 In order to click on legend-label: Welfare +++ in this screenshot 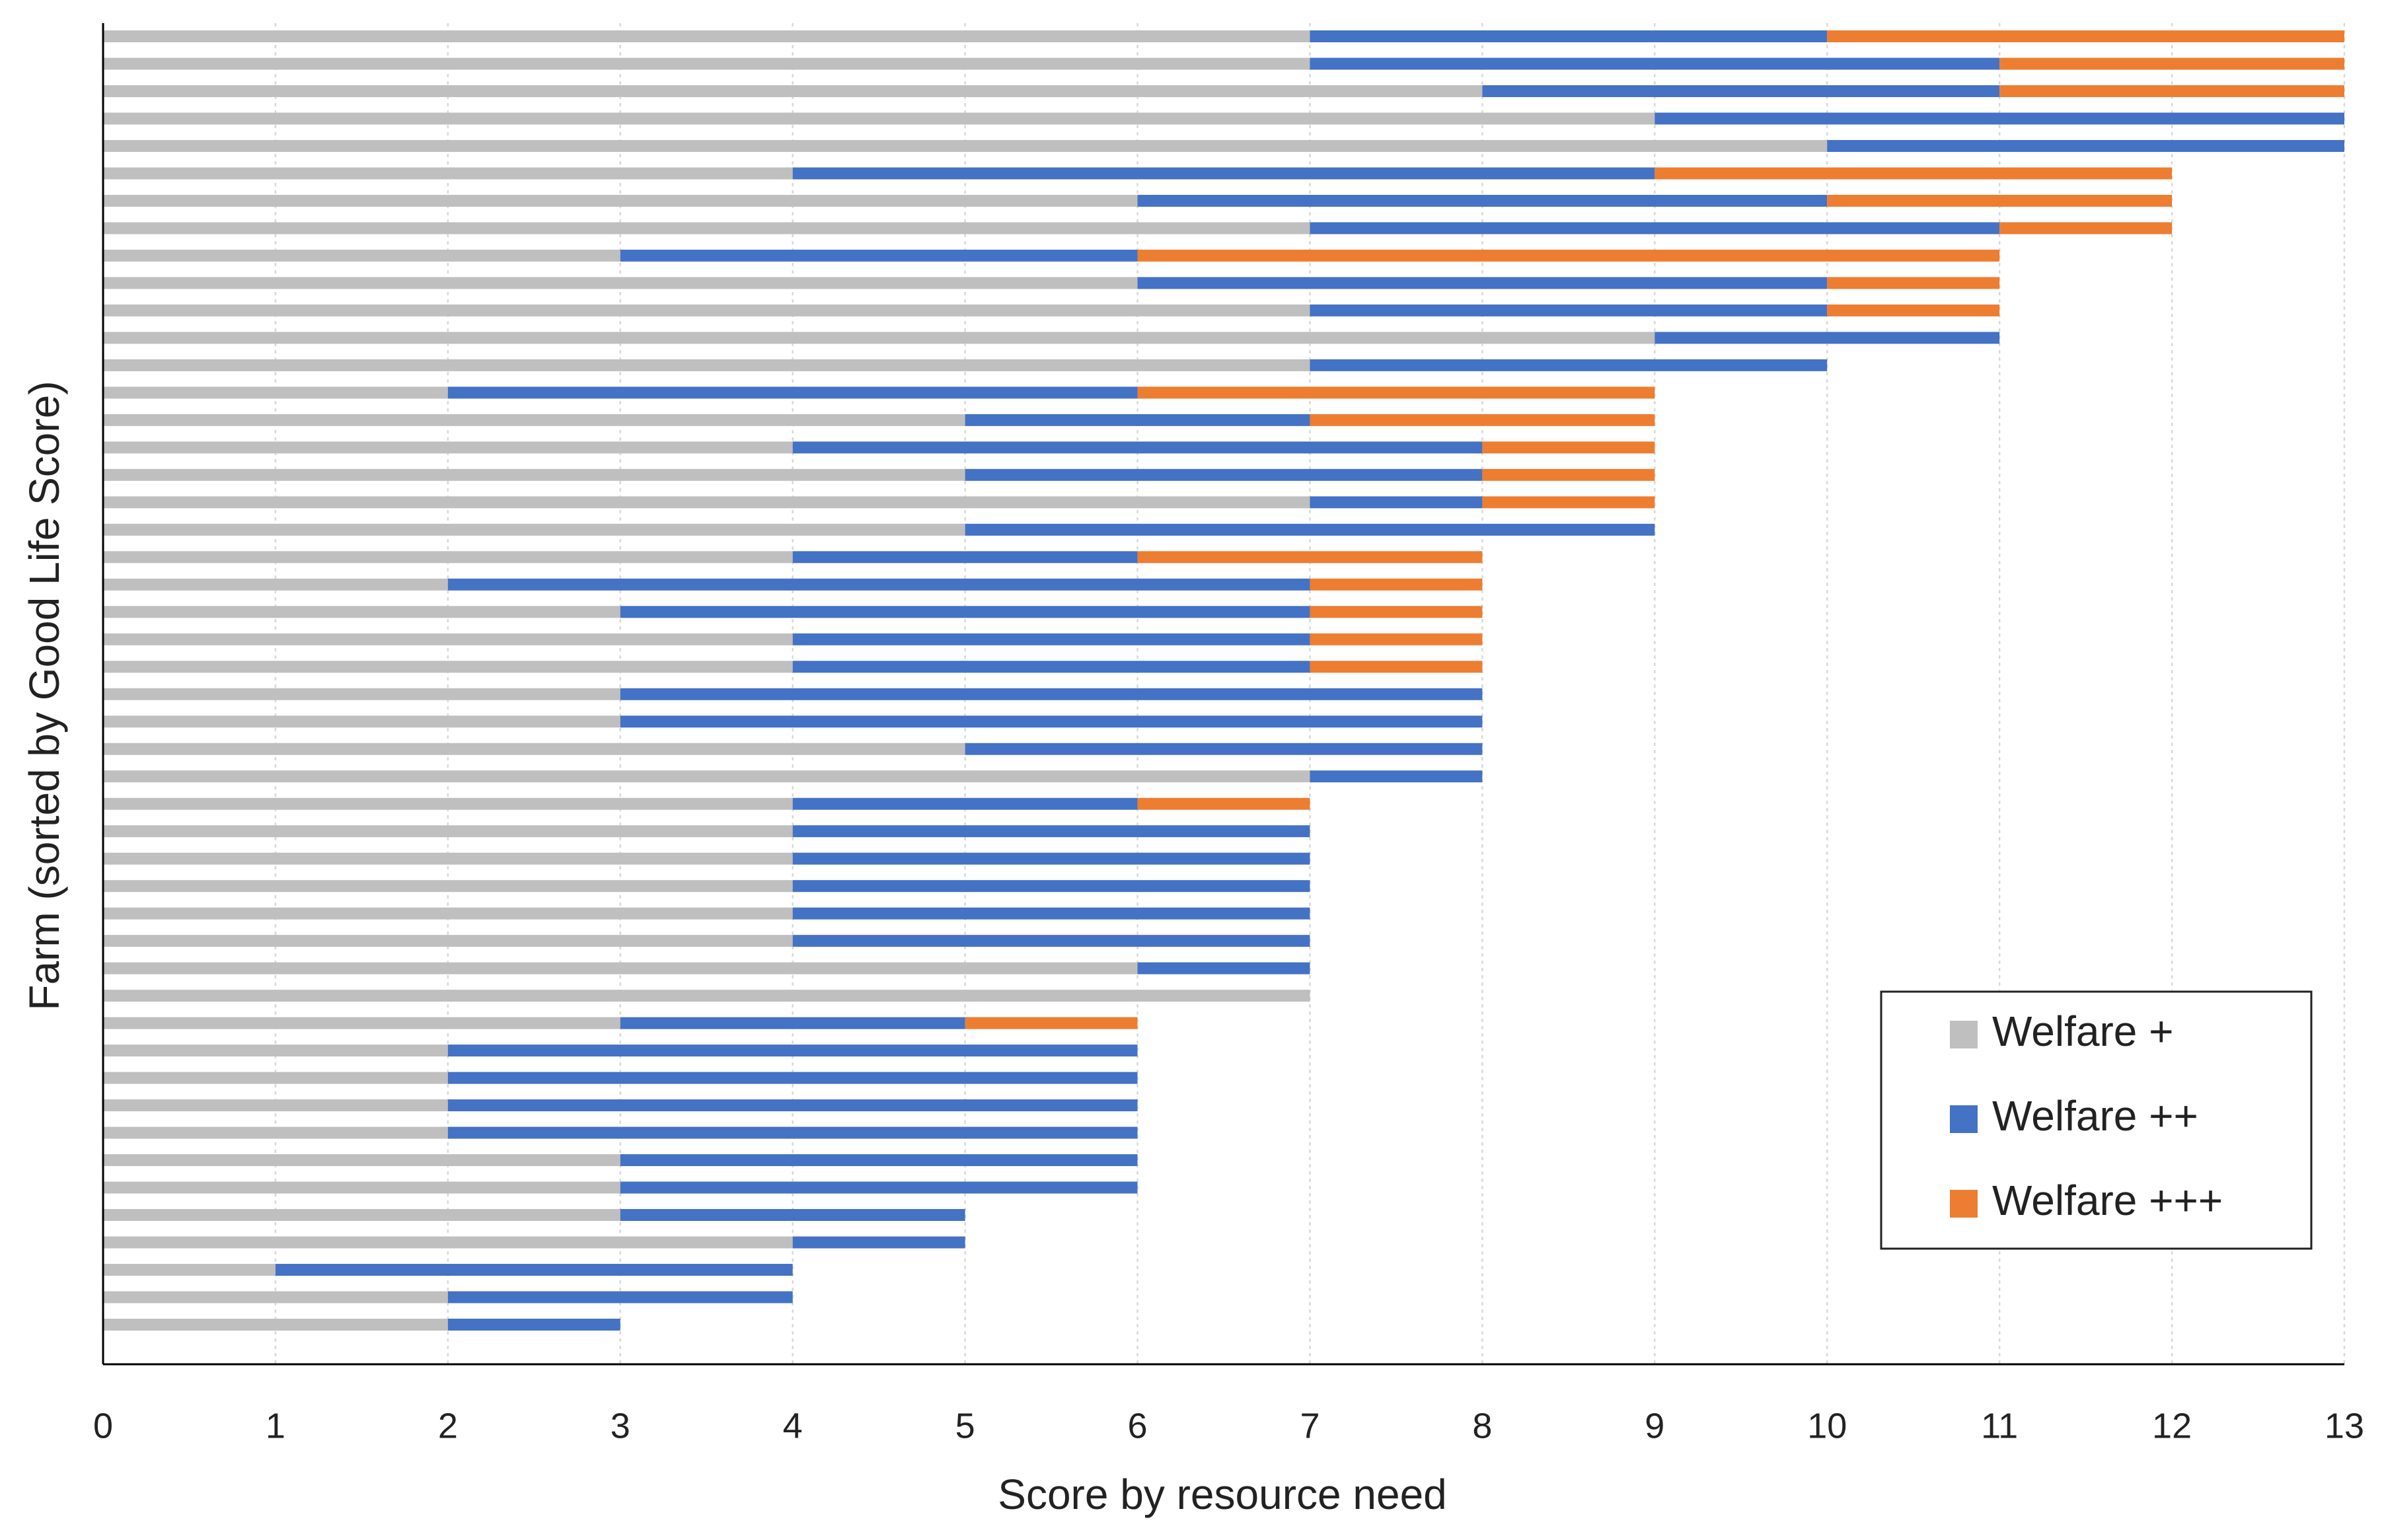, I will do `click(2107, 1200)`.